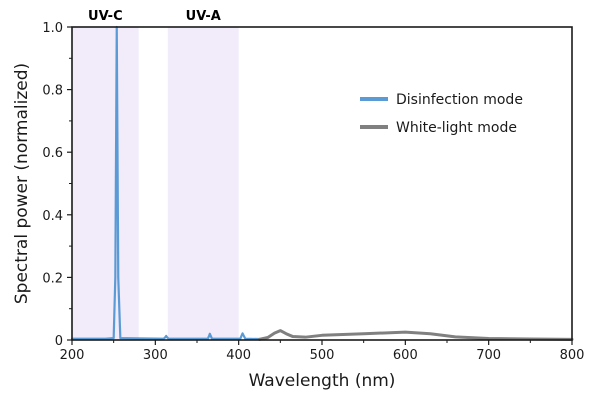 This screenshot has height=393, width=598. Describe the element at coordinates (22, 183) in the screenshot. I see `y-axis-title: Spectral power (normalized)` at that location.